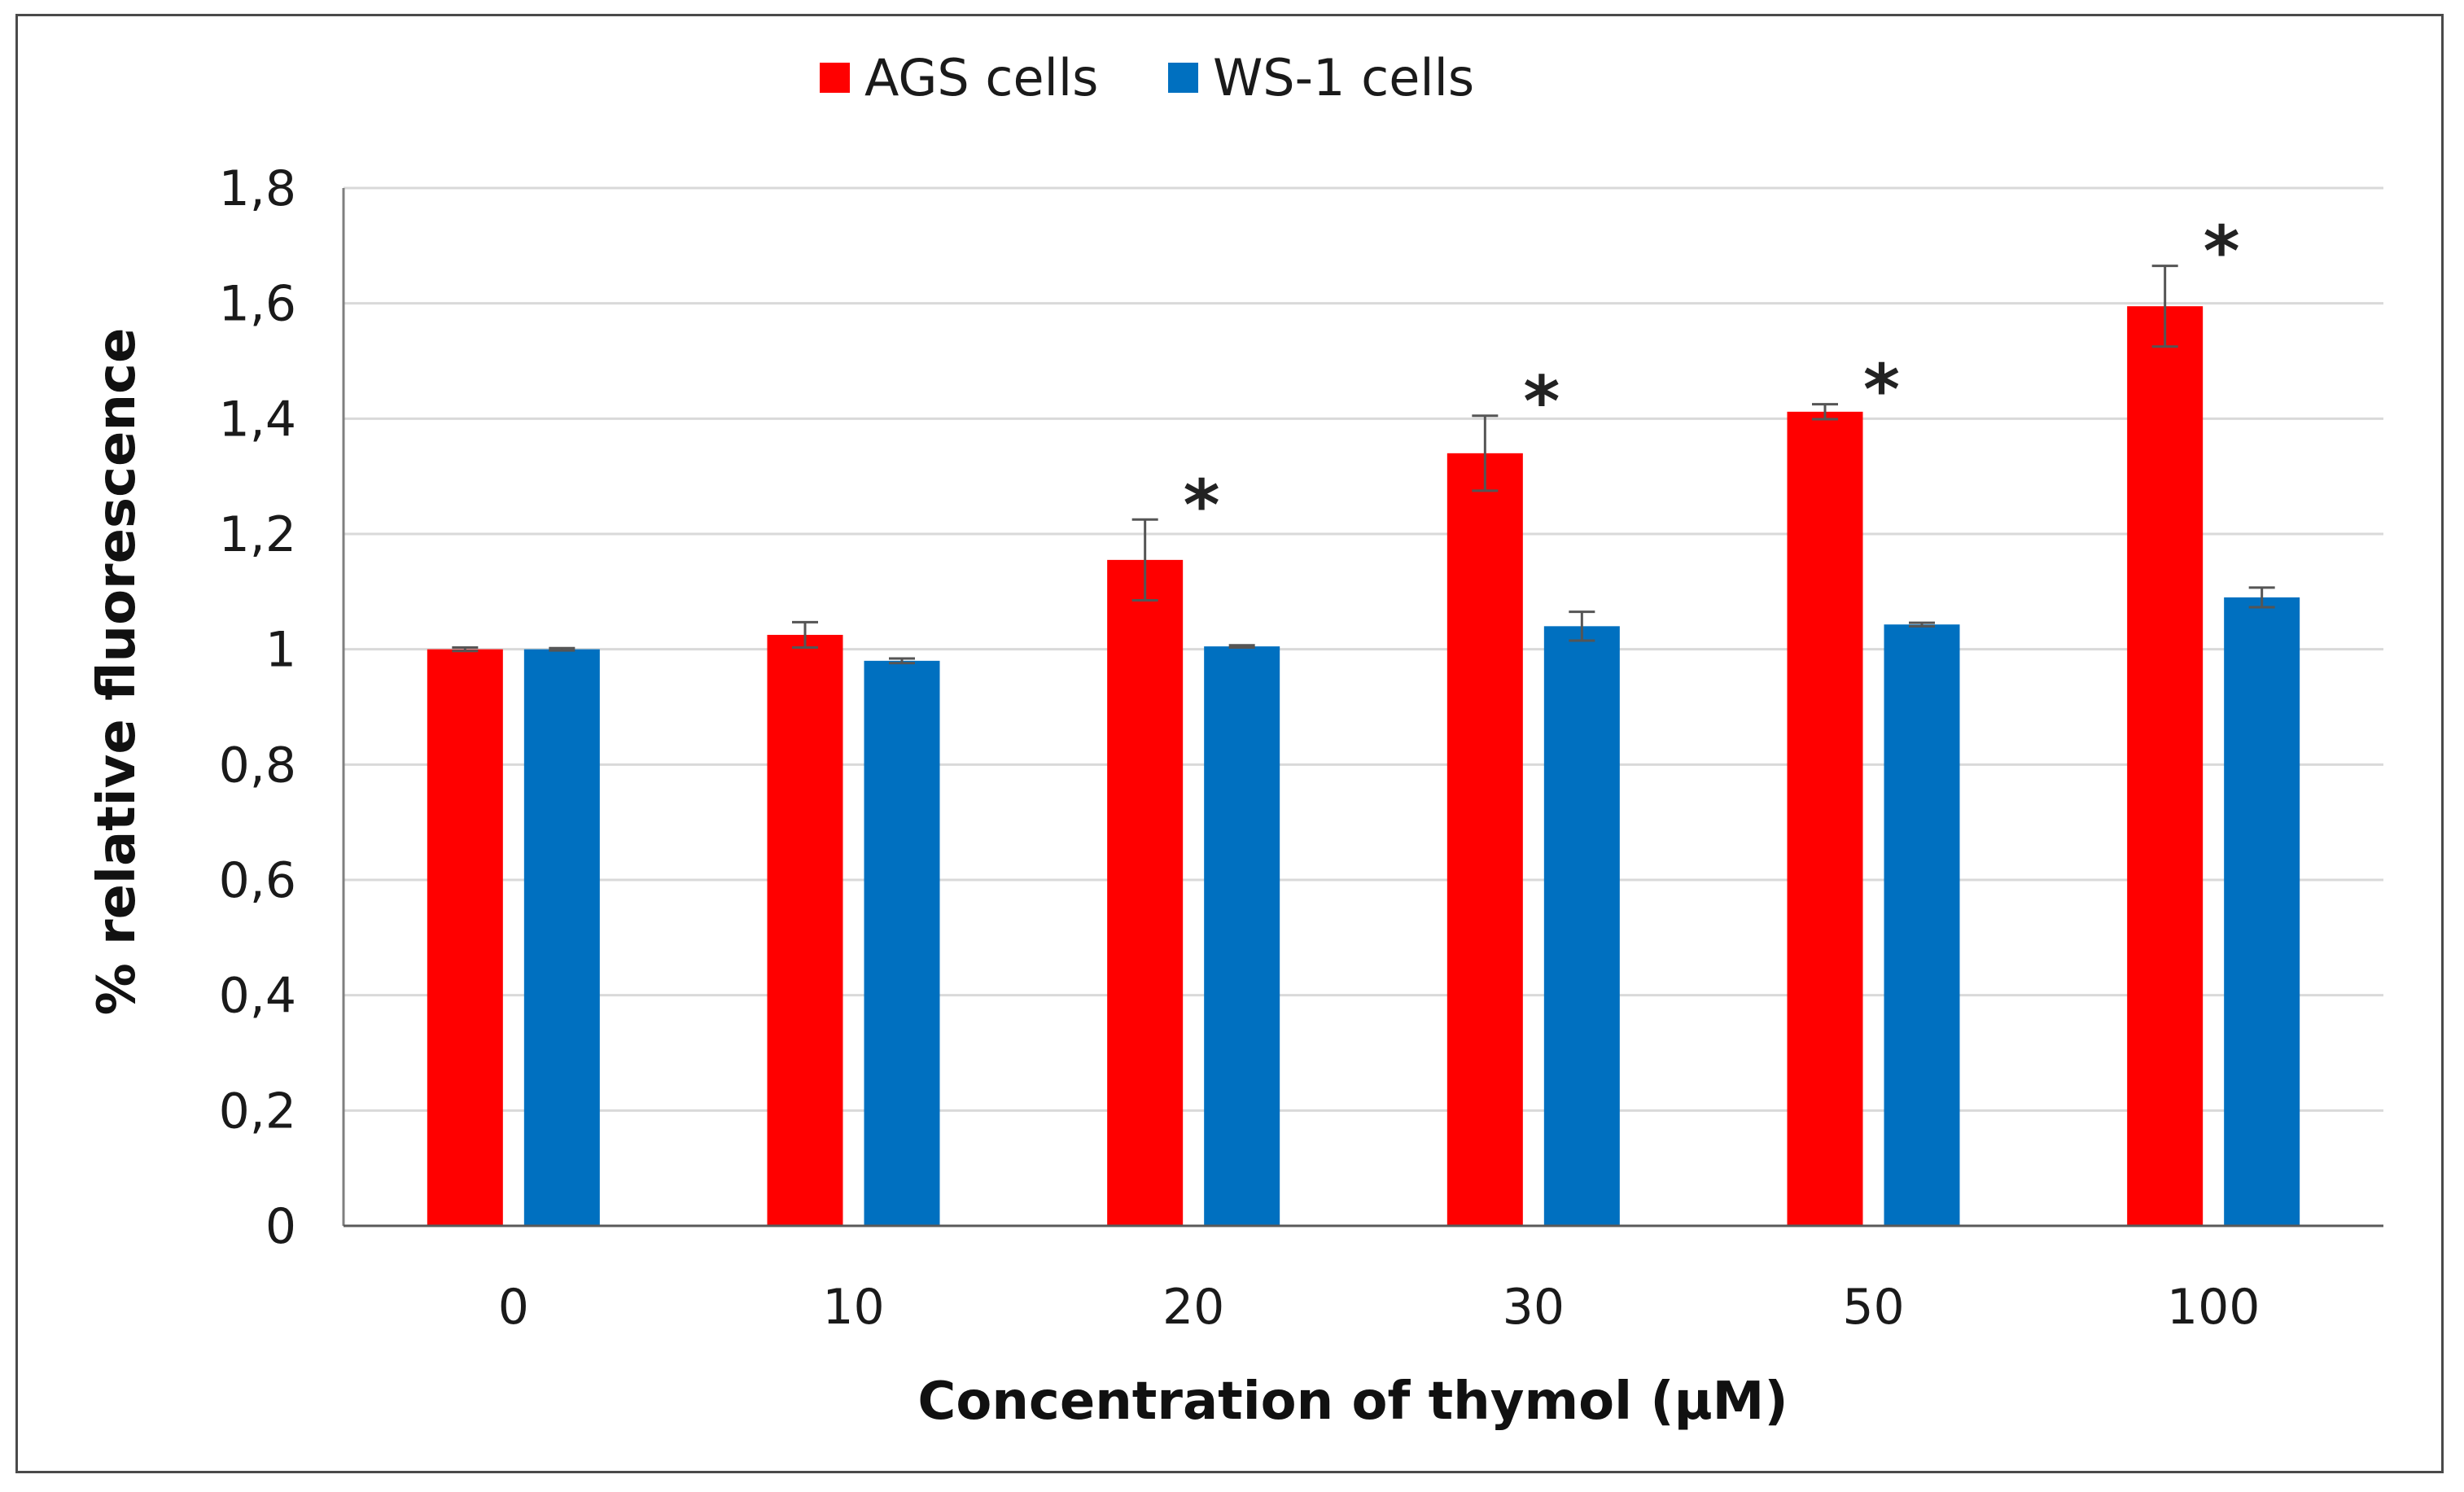 The image size is (2464, 1492). What do you see at coordinates (1873, 1307) in the screenshot?
I see `x-tick-label: 50` at bounding box center [1873, 1307].